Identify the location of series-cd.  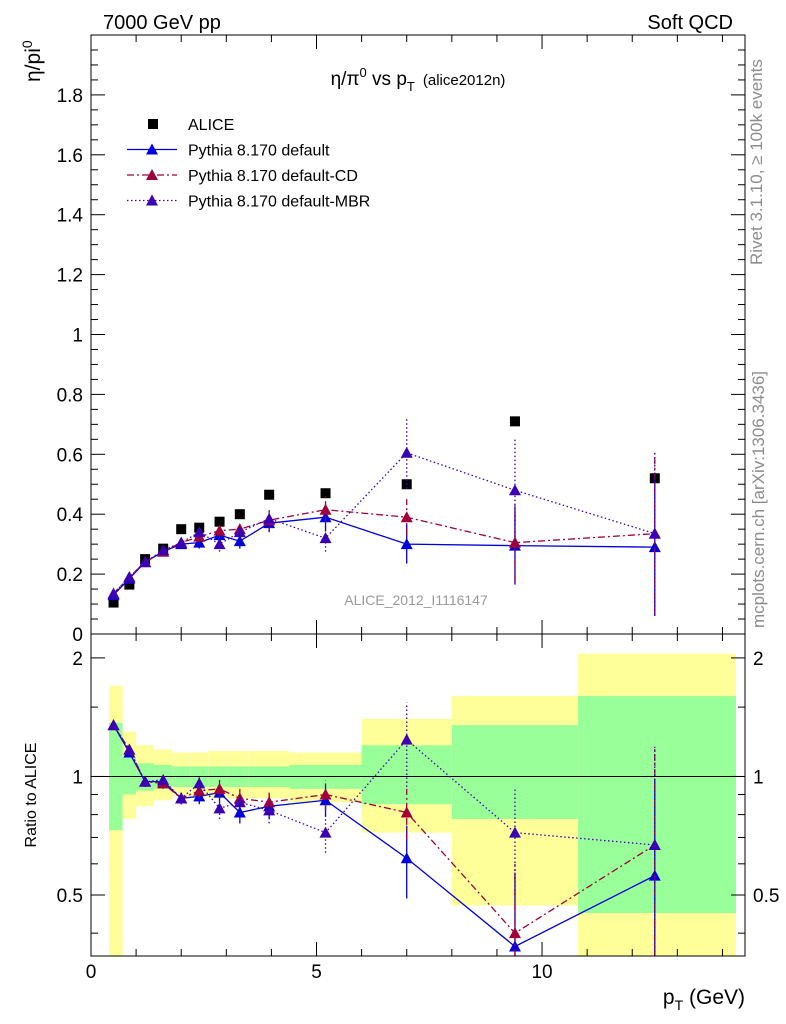
(384, 533).